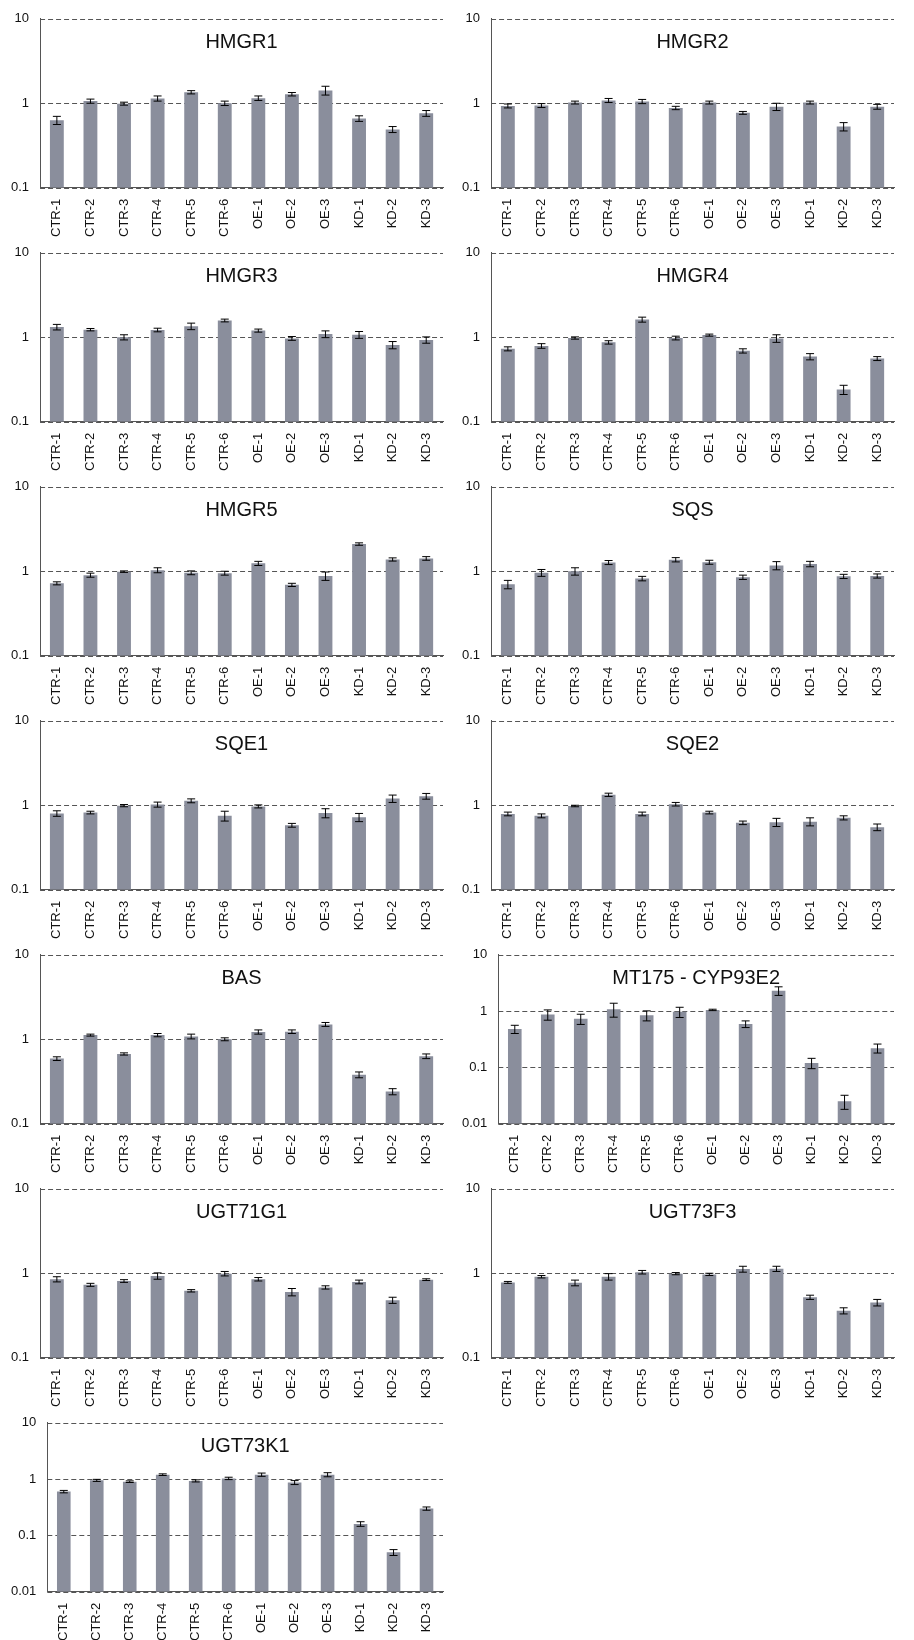  What do you see at coordinates (692, 1211) in the screenshot?
I see `text: UGT73F3` at bounding box center [692, 1211].